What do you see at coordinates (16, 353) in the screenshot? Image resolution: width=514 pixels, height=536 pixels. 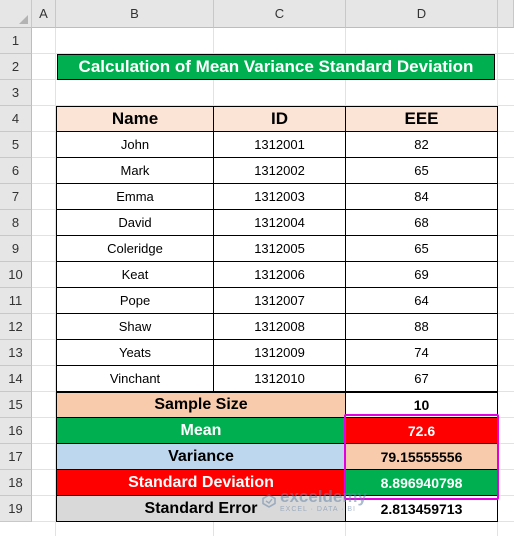 I see `row-header-13: 13` at bounding box center [16, 353].